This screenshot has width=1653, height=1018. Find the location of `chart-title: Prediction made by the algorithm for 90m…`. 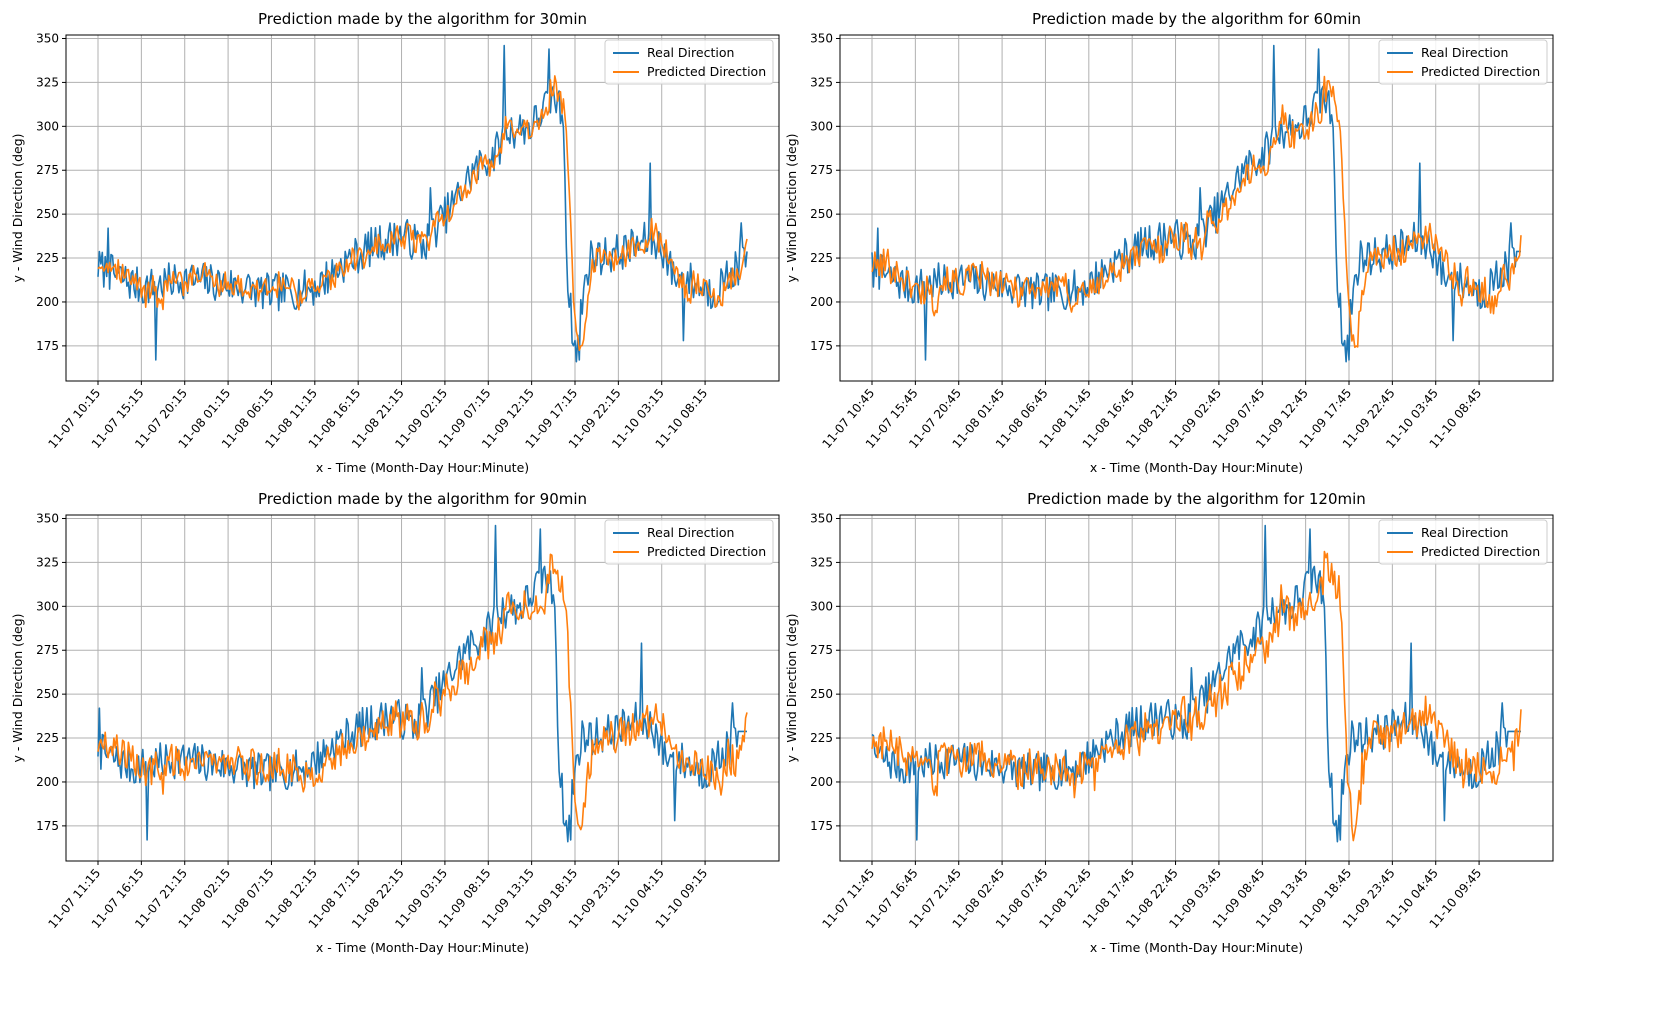

chart-title: Prediction made by the algorithm for 90m… is located at coordinates (422, 499).